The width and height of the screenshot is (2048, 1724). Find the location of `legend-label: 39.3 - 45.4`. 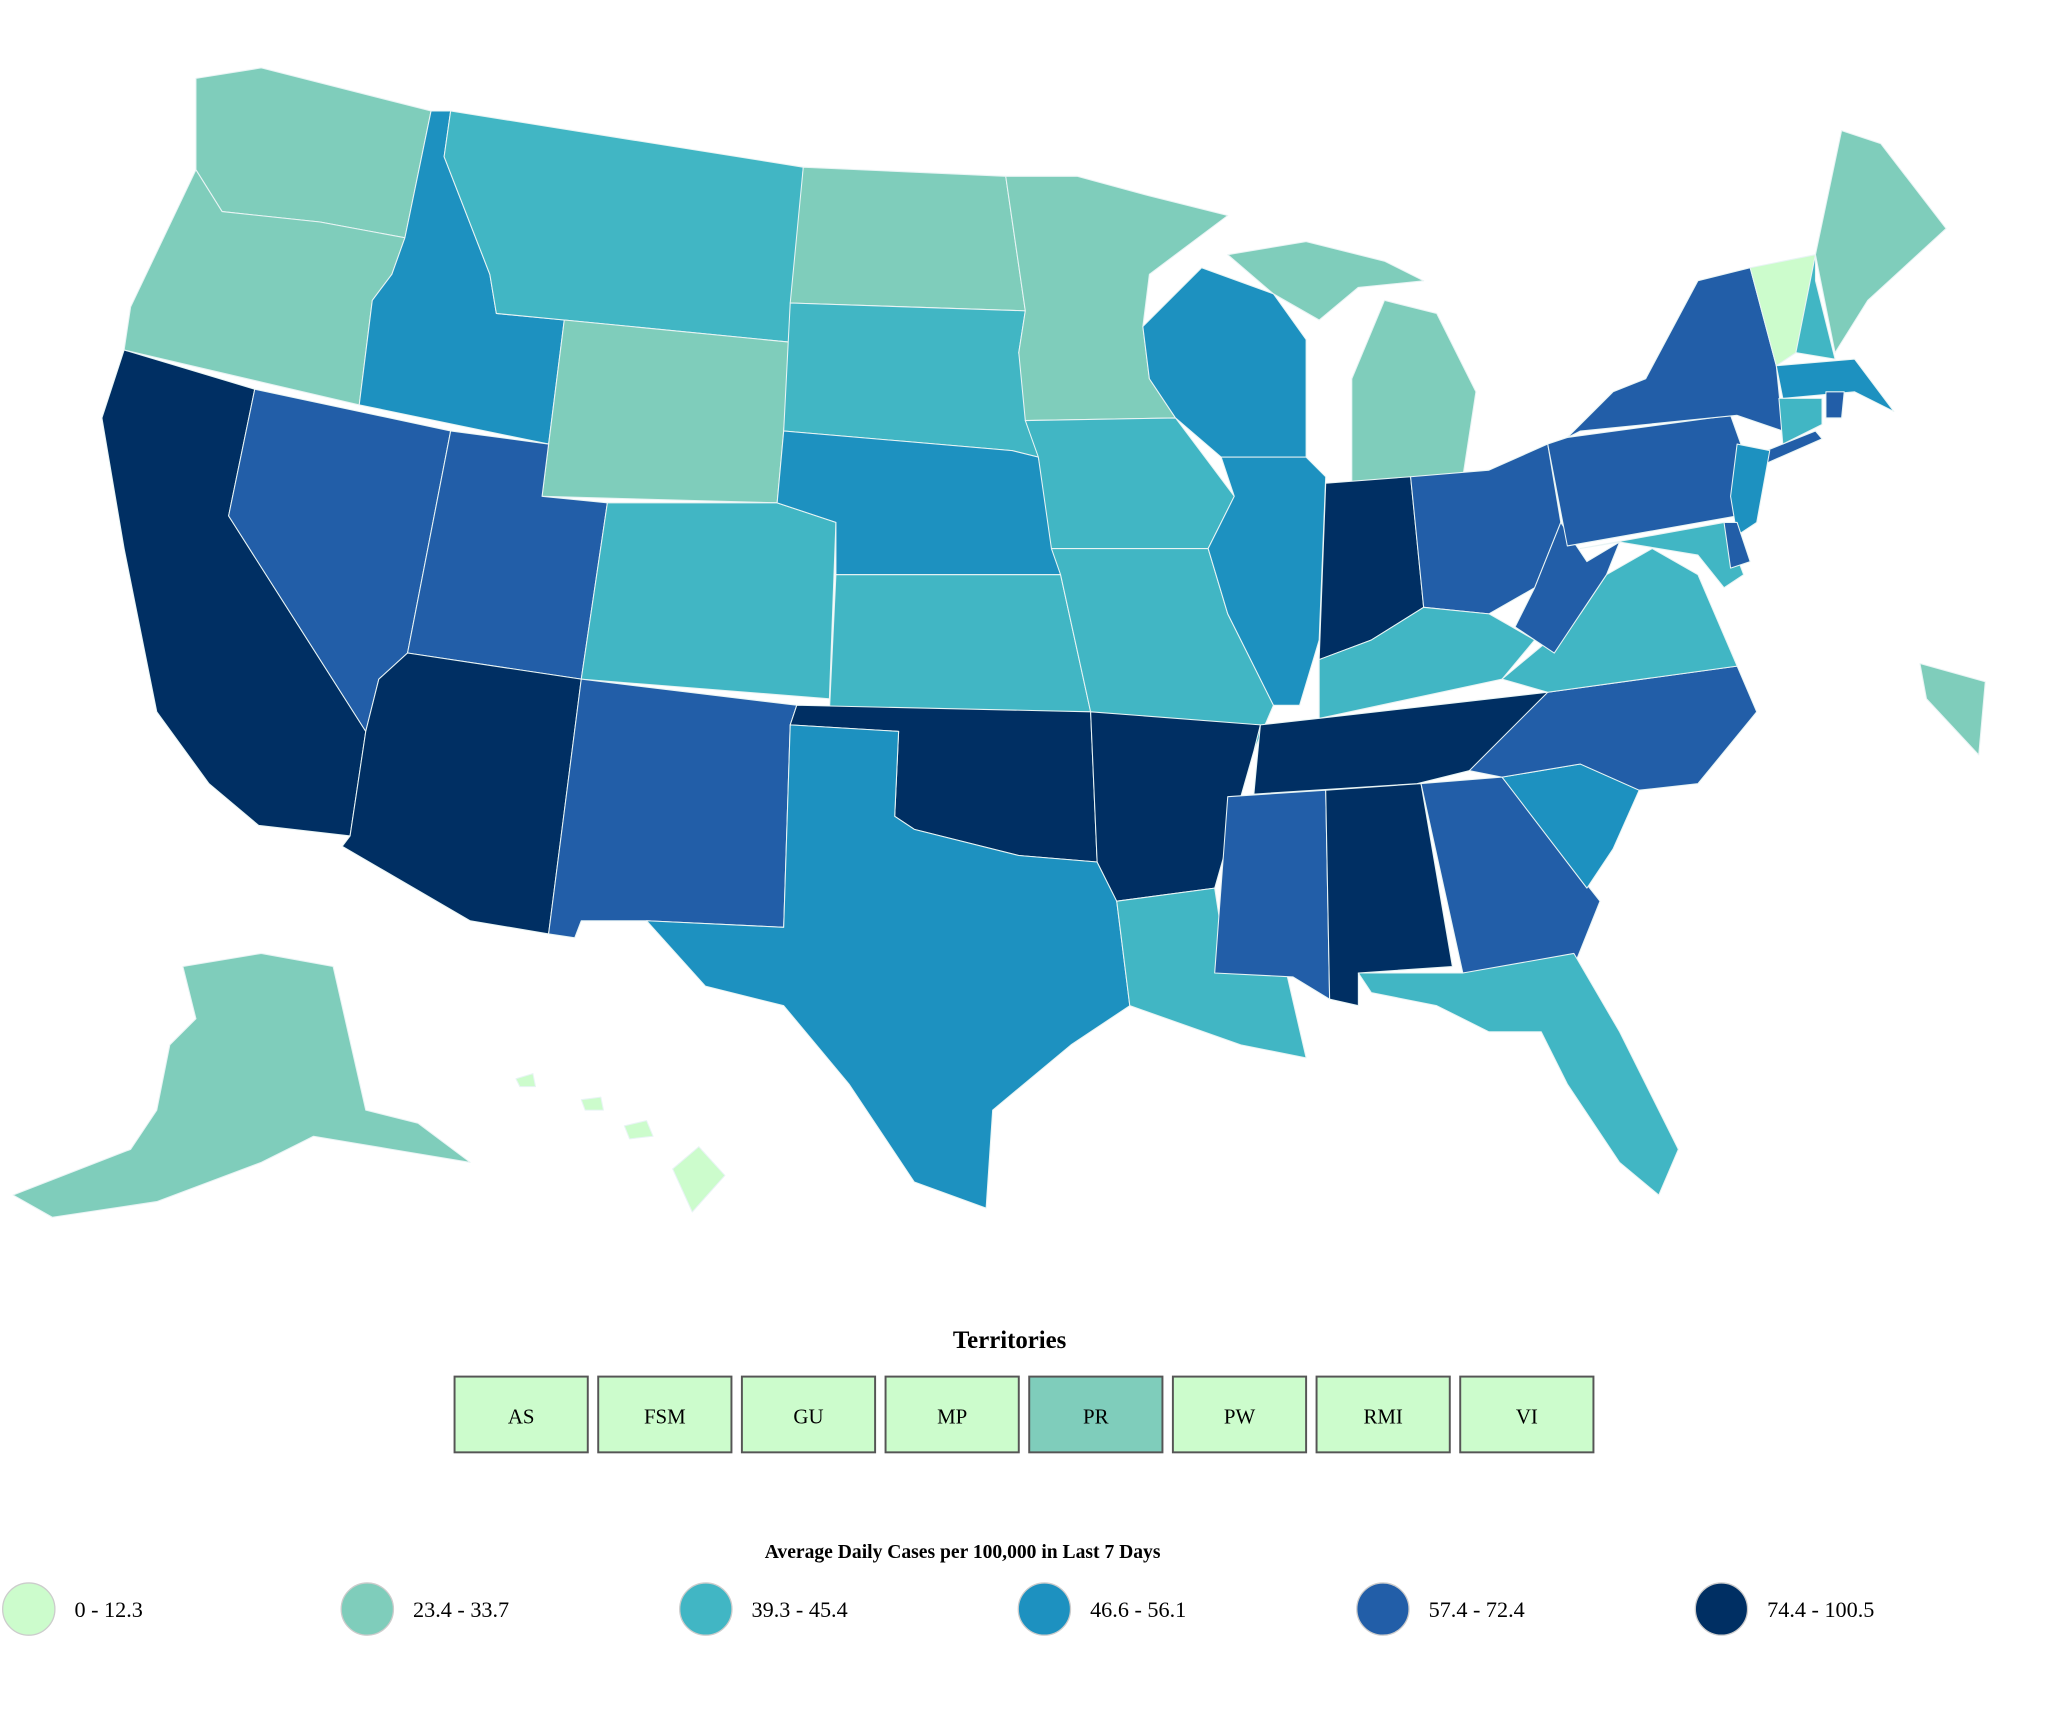

legend-label: 39.3 - 45.4 is located at coordinates (800, 1609).